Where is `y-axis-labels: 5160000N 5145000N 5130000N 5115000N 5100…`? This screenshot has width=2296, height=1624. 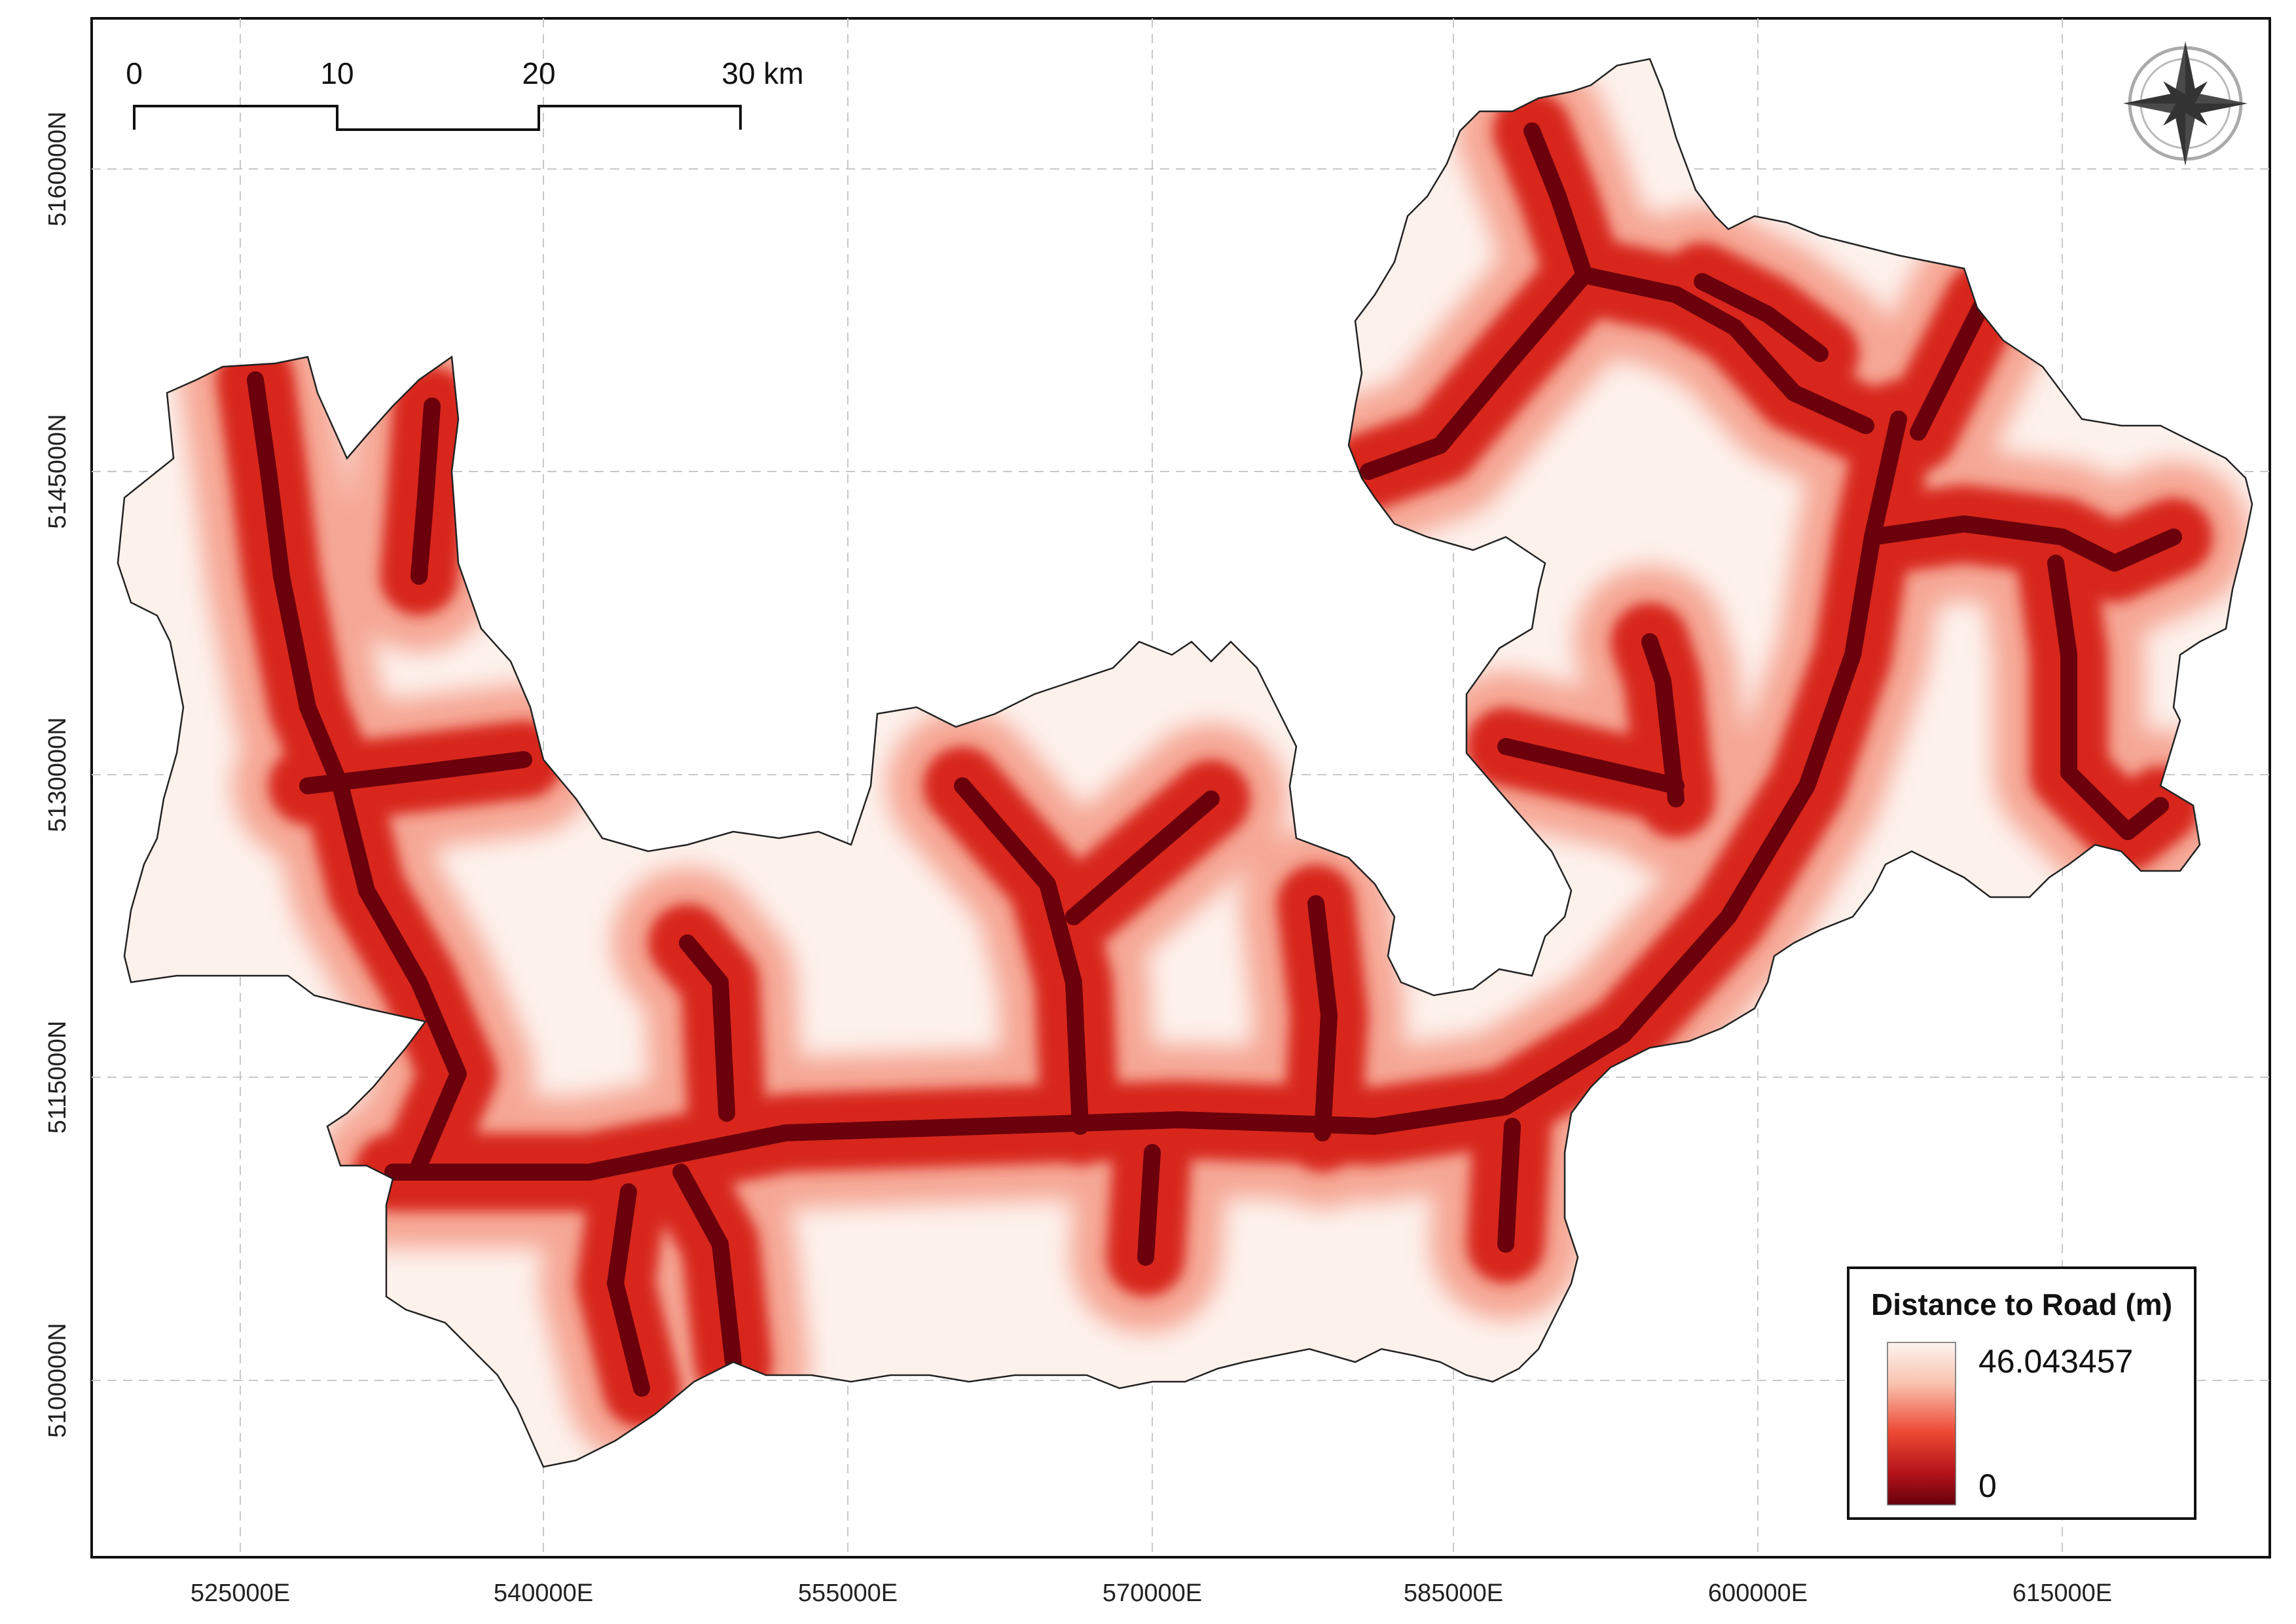 y-axis-labels: 5160000N 5145000N 5130000N 5115000N 5100… is located at coordinates (57, 774).